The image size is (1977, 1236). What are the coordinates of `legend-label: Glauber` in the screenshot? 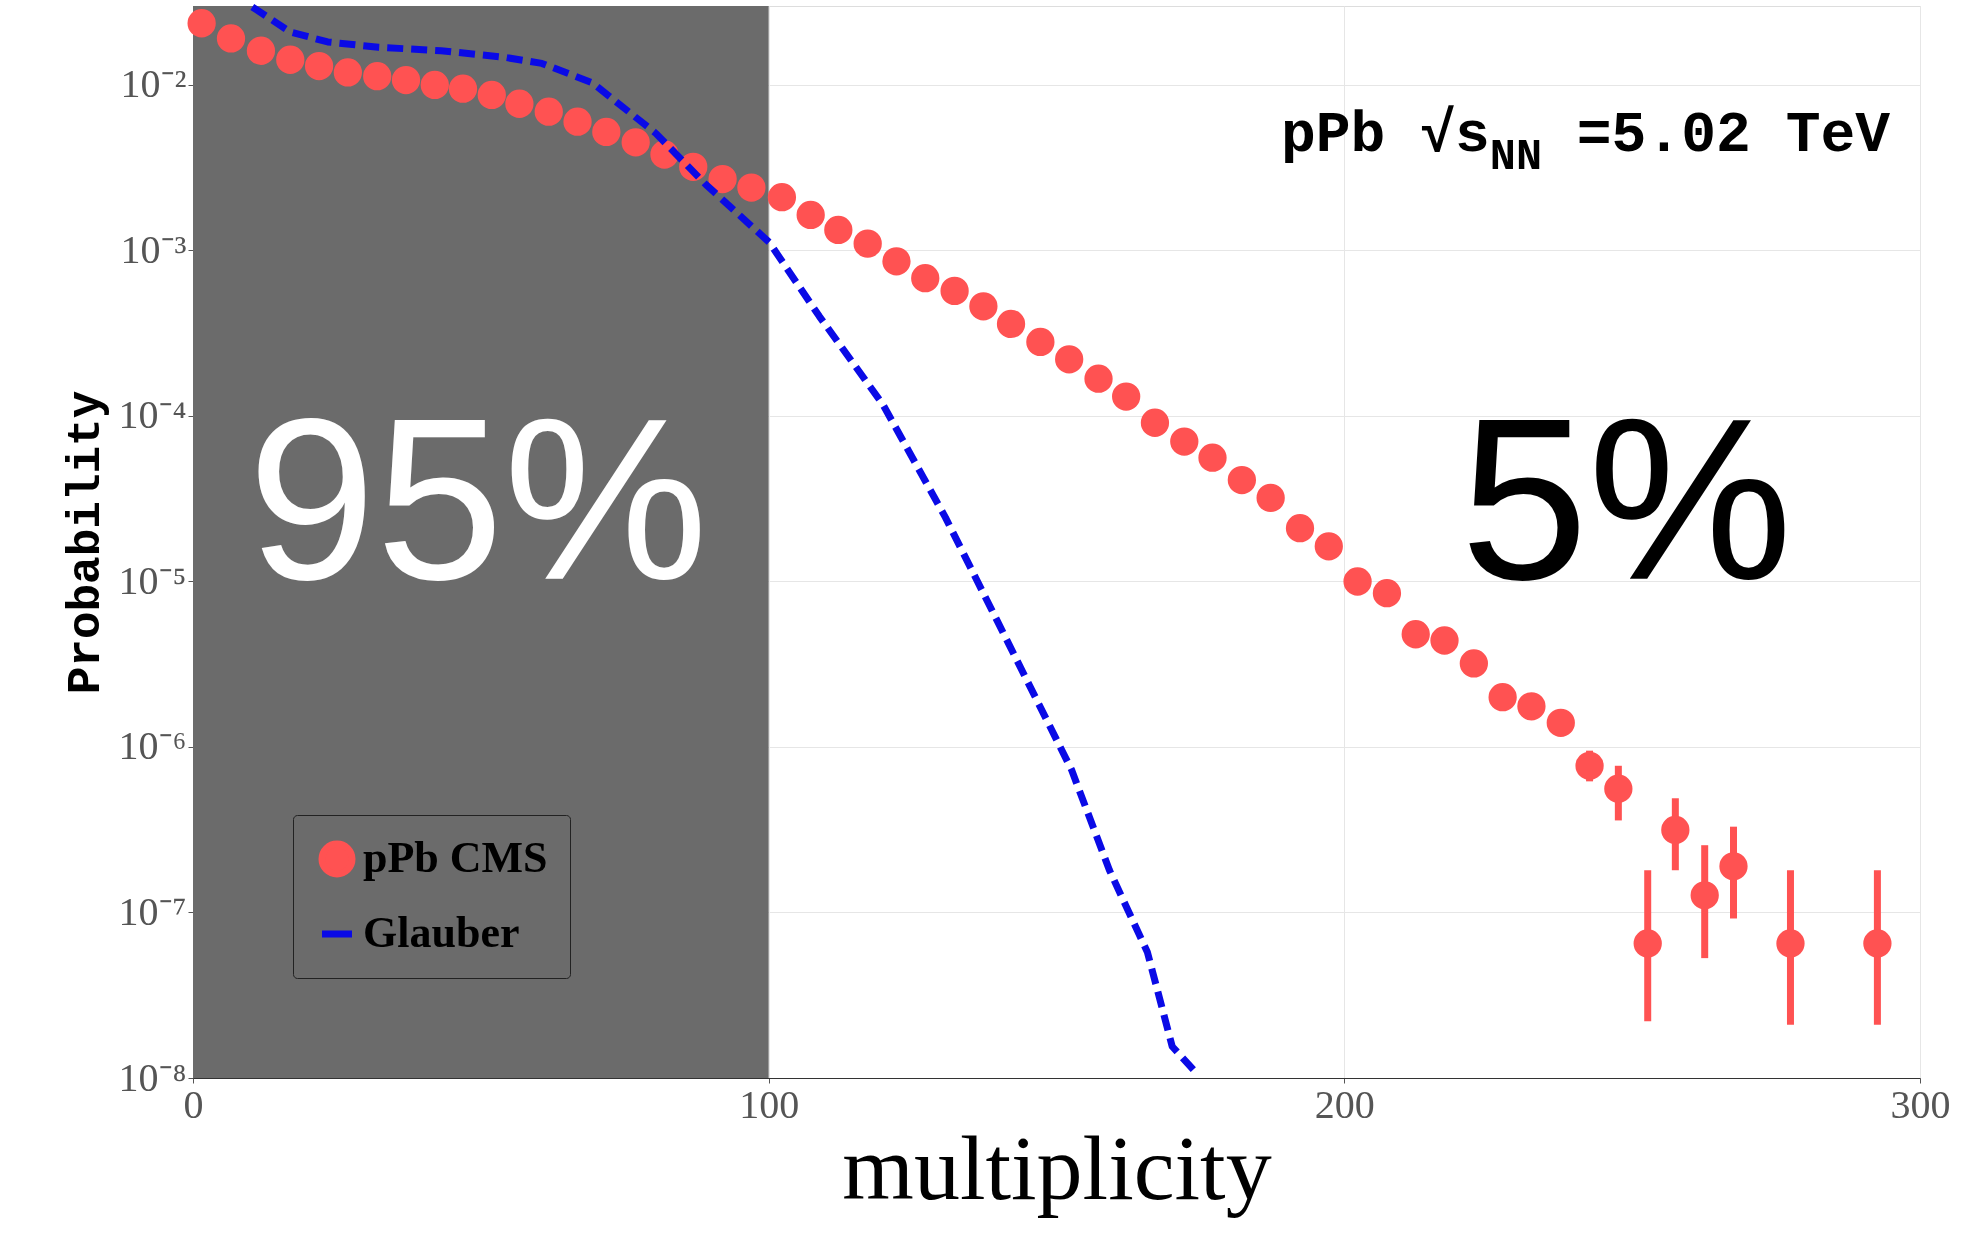 It's located at (441, 932).